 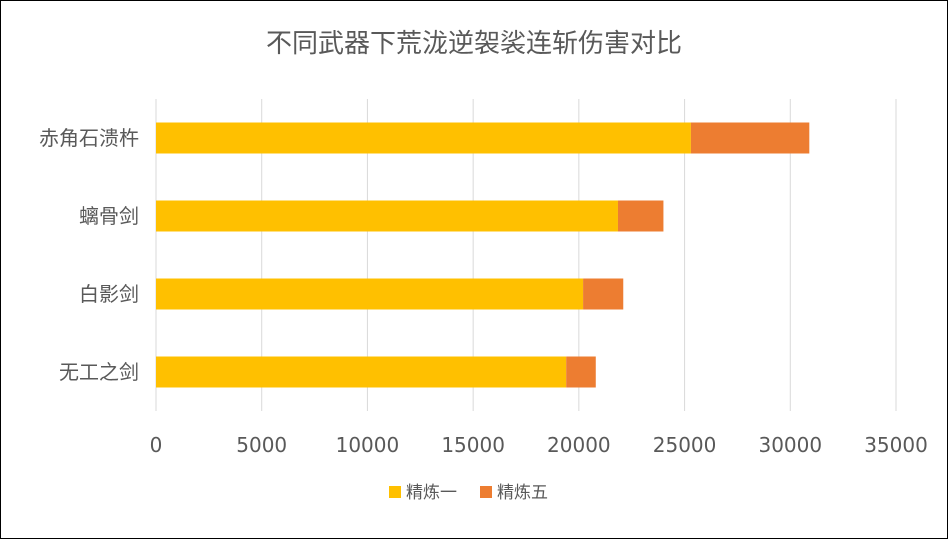 I want to click on x-tick-label: 5000, so click(x=261, y=445).